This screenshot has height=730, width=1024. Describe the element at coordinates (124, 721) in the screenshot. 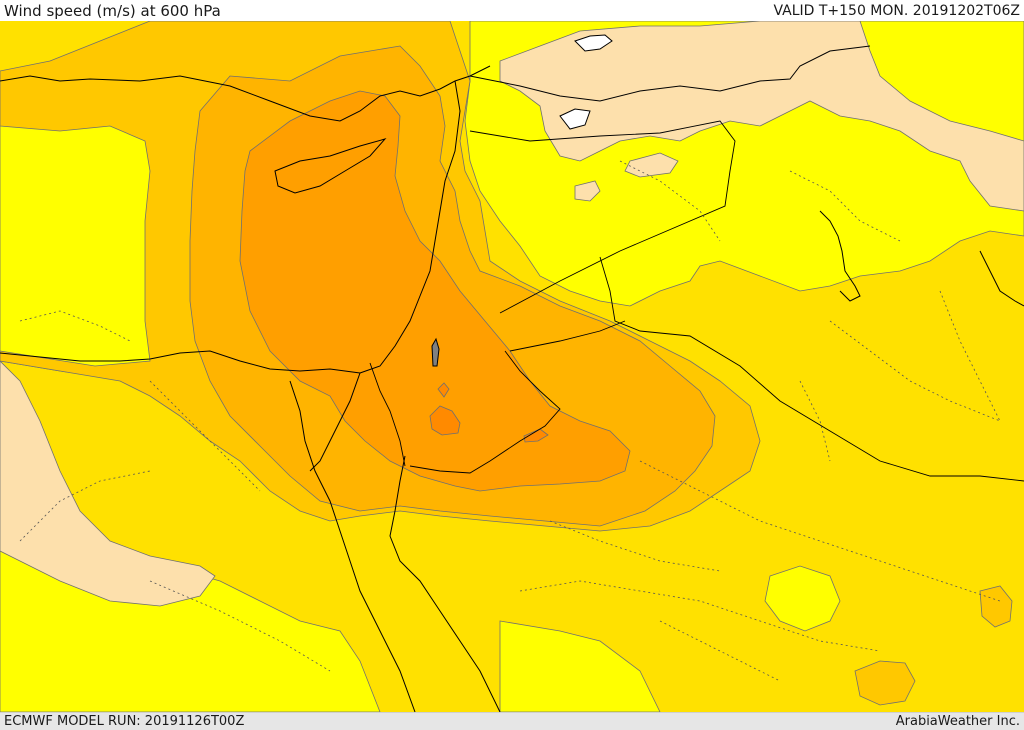

I see `model-run-label: ECMWF MODEL RUN: 20191126T00Z` at that location.